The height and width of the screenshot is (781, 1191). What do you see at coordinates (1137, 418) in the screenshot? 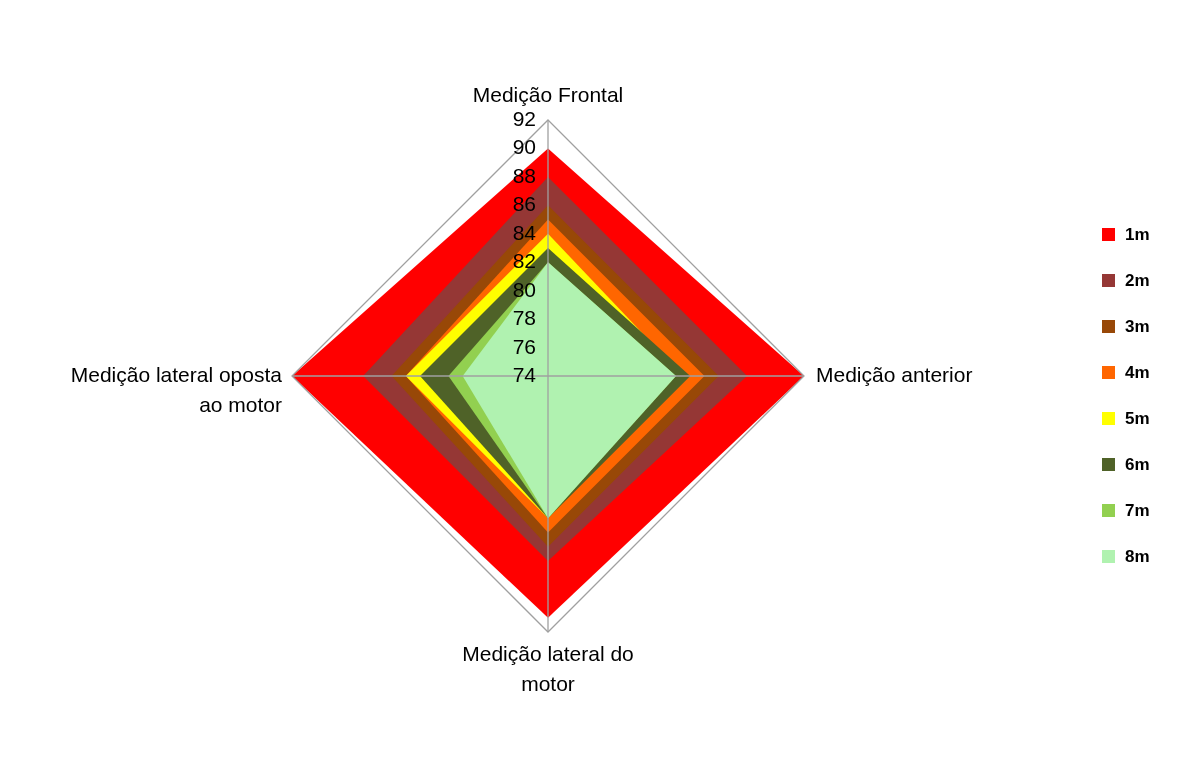
I see `legend-label: 5m` at bounding box center [1137, 418].